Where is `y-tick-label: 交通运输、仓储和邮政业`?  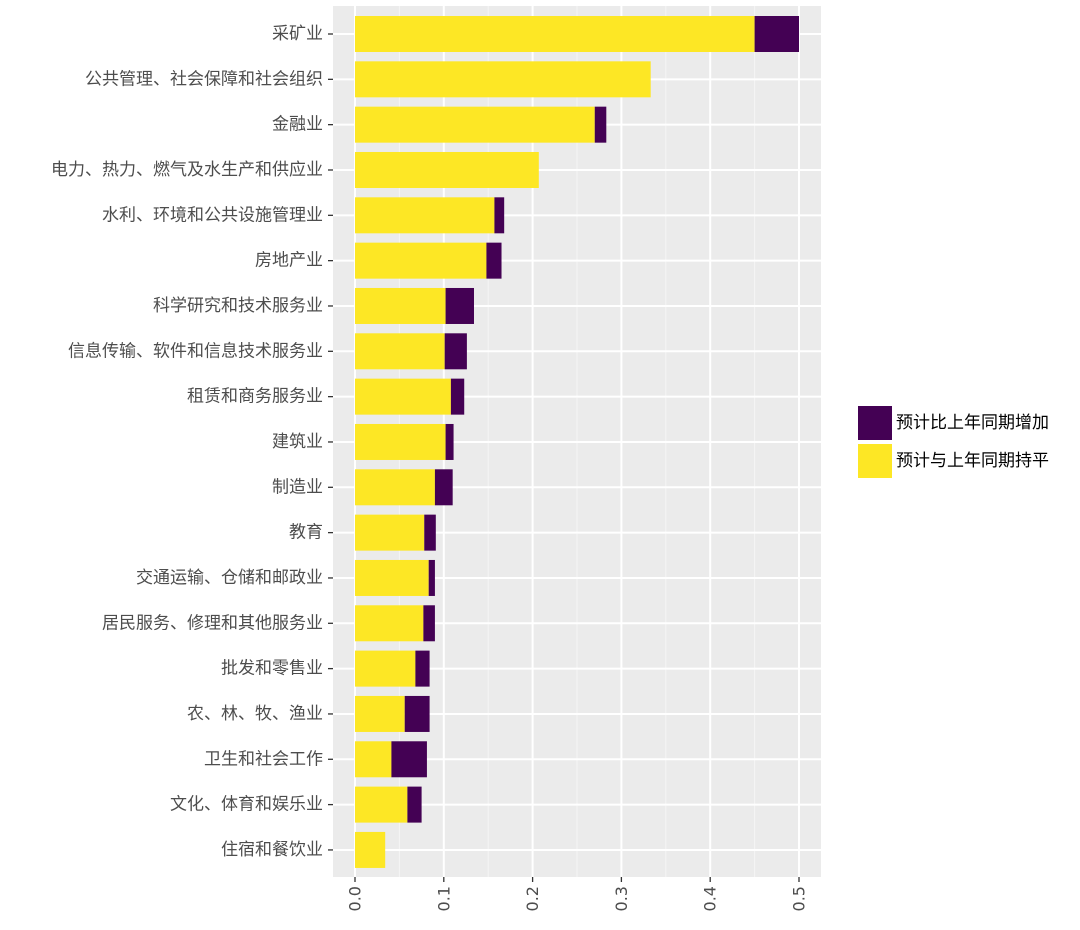 y-tick-label: 交通运输、仓储和邮政业 is located at coordinates (229, 578).